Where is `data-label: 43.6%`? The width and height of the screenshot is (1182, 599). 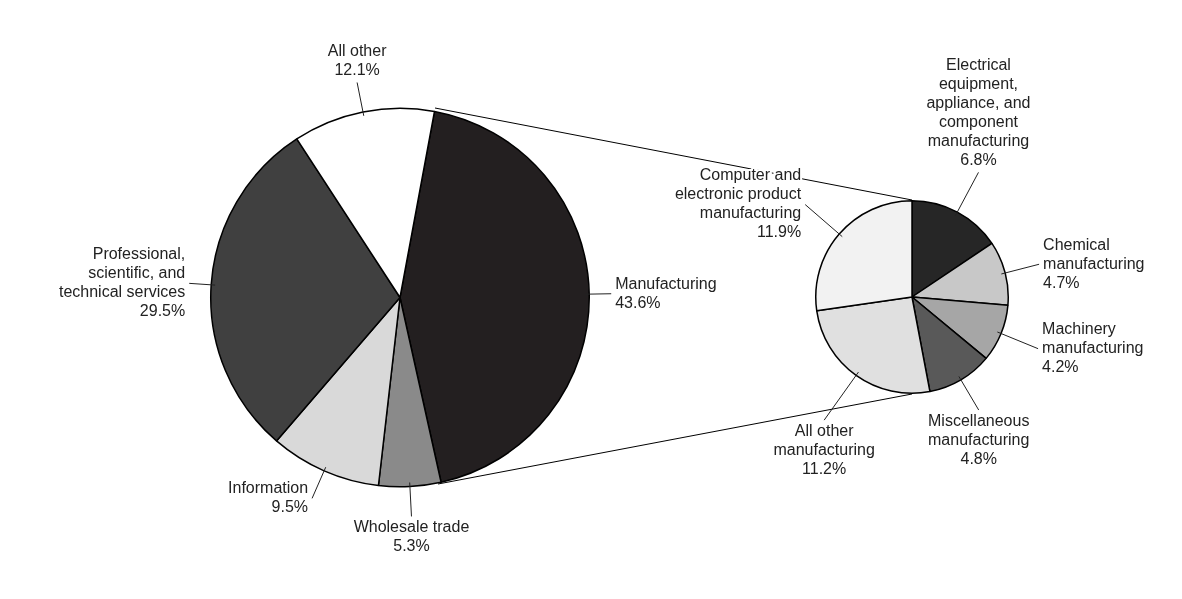
data-label: 43.6% is located at coordinates (638, 302).